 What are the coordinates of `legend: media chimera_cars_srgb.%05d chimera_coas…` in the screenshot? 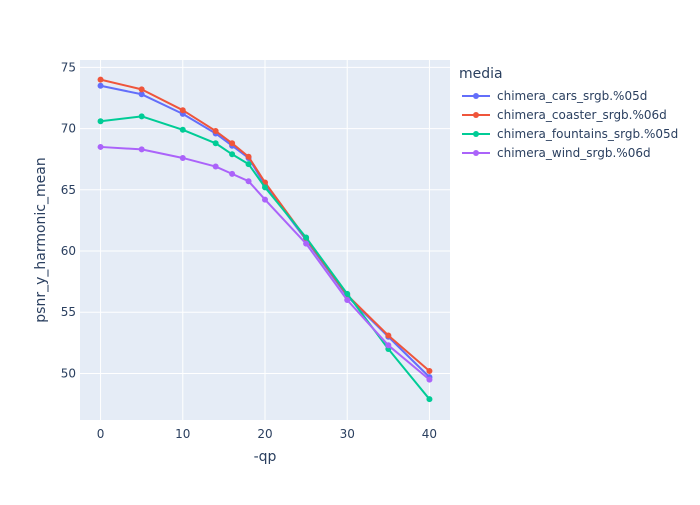 It's located at (568, 113).